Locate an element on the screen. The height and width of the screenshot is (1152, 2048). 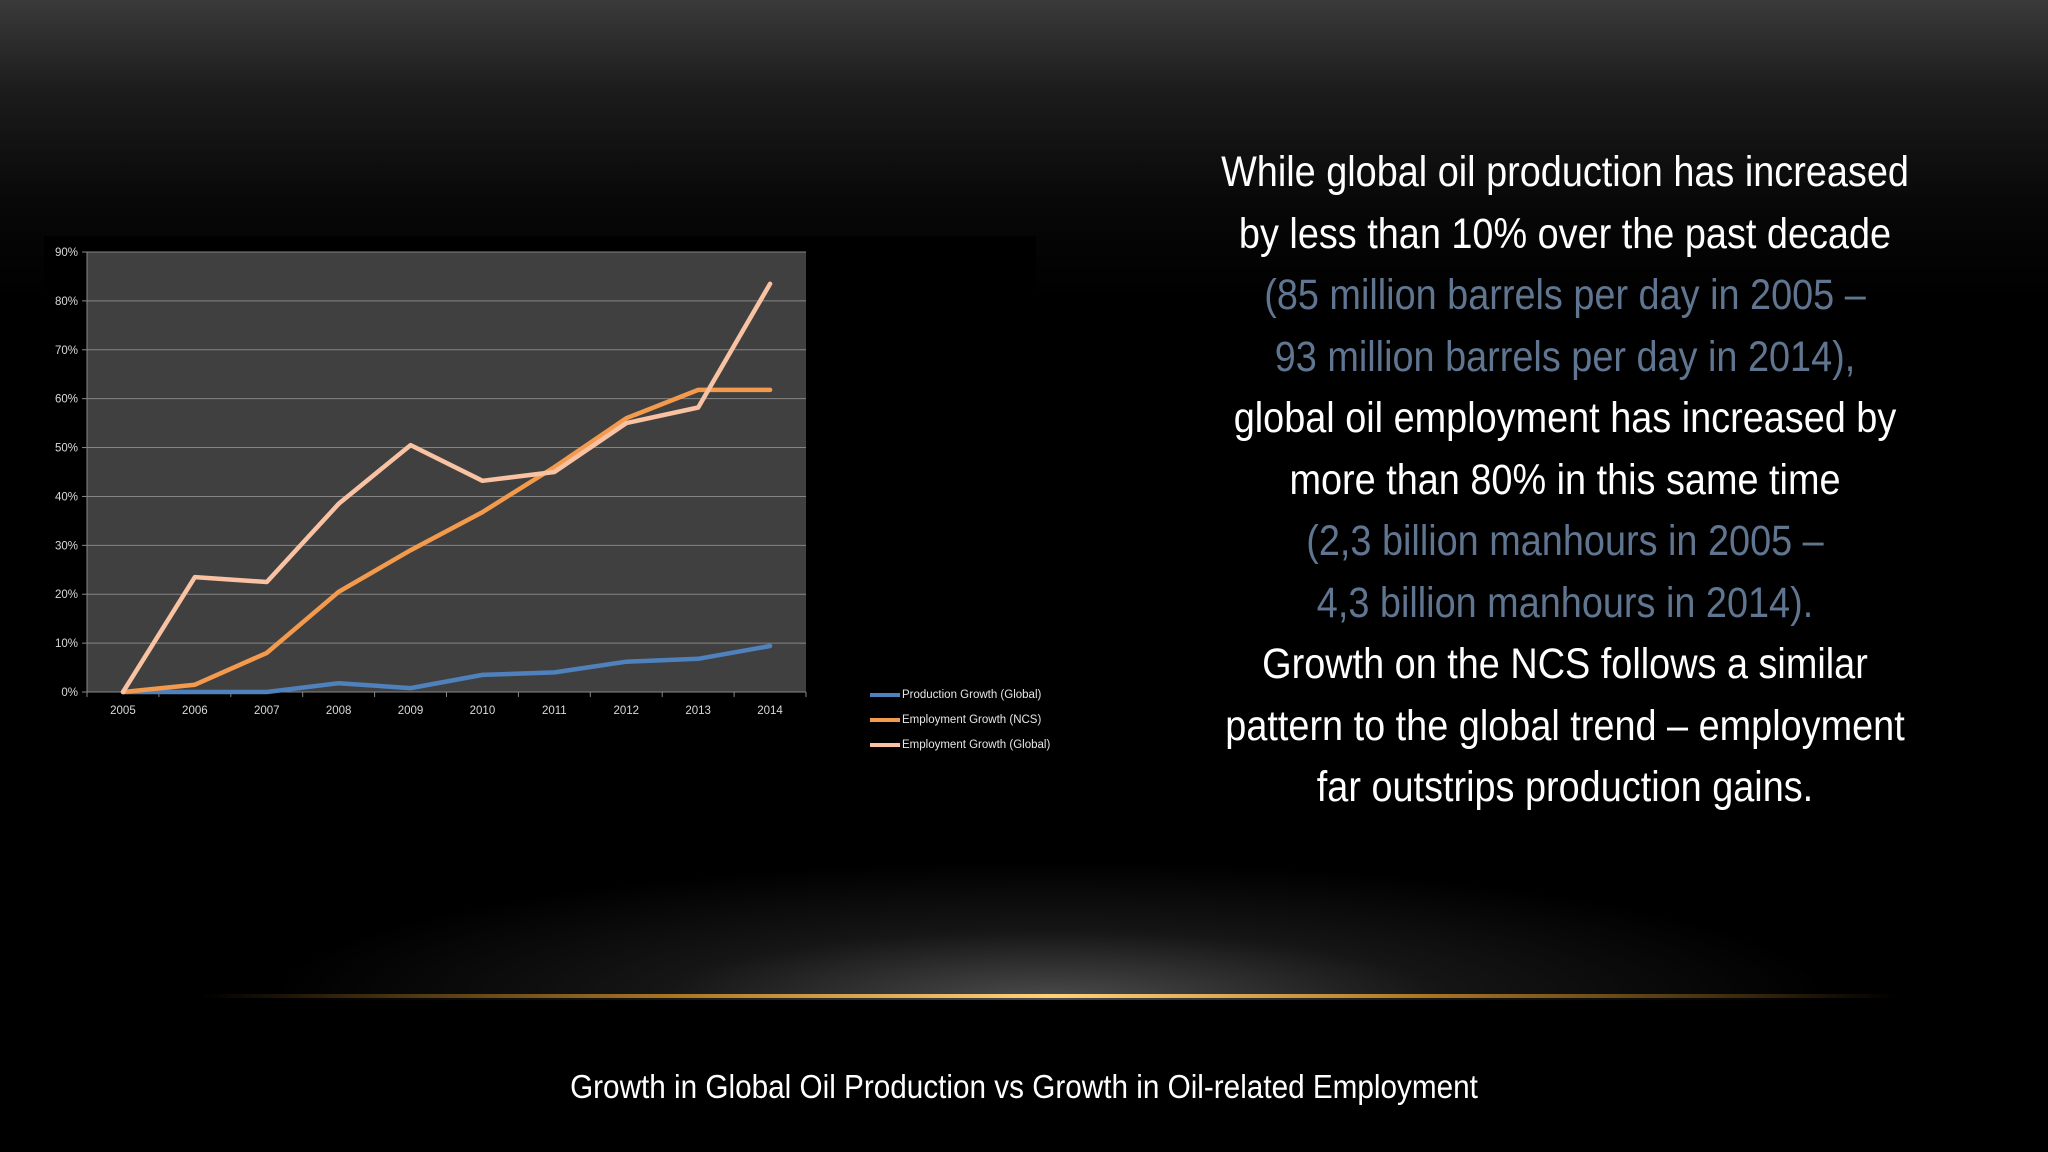
x-tick-label: 2013 is located at coordinates (698, 711).